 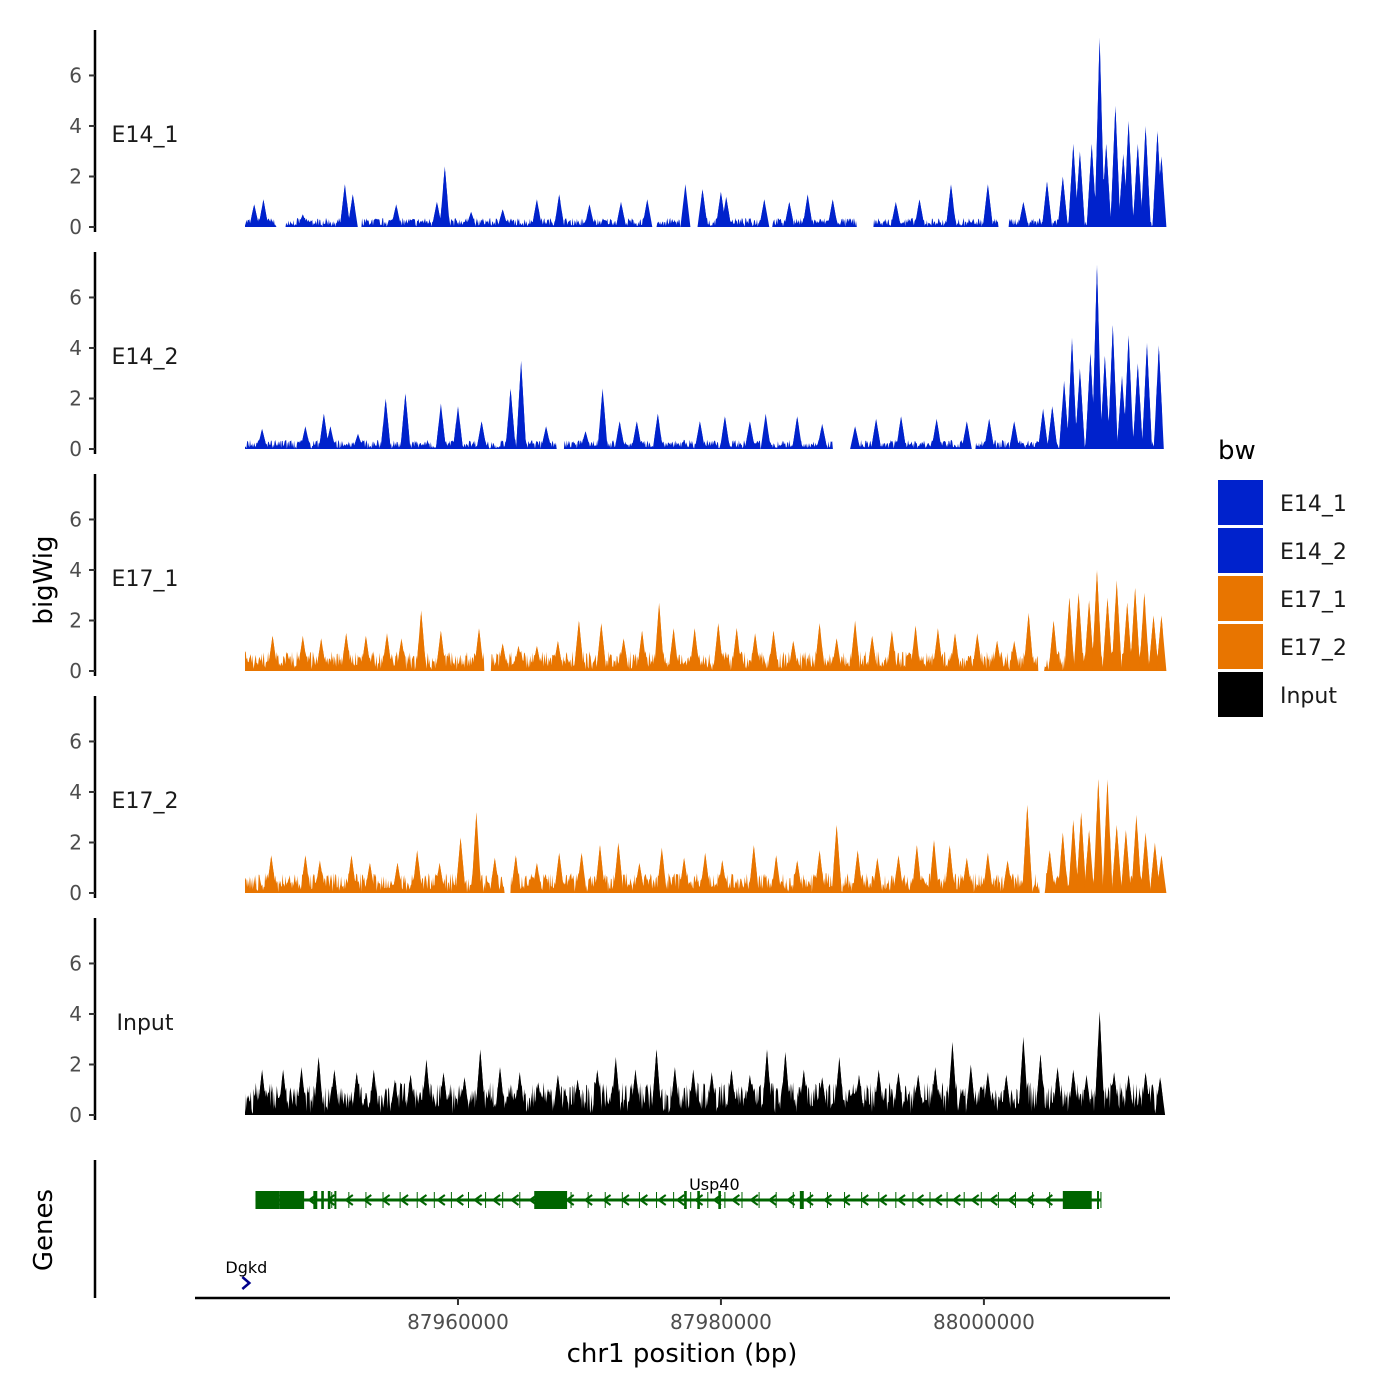 I want to click on track-E14_1: 0 2 4 6 E14_1, so click(x=618, y=134).